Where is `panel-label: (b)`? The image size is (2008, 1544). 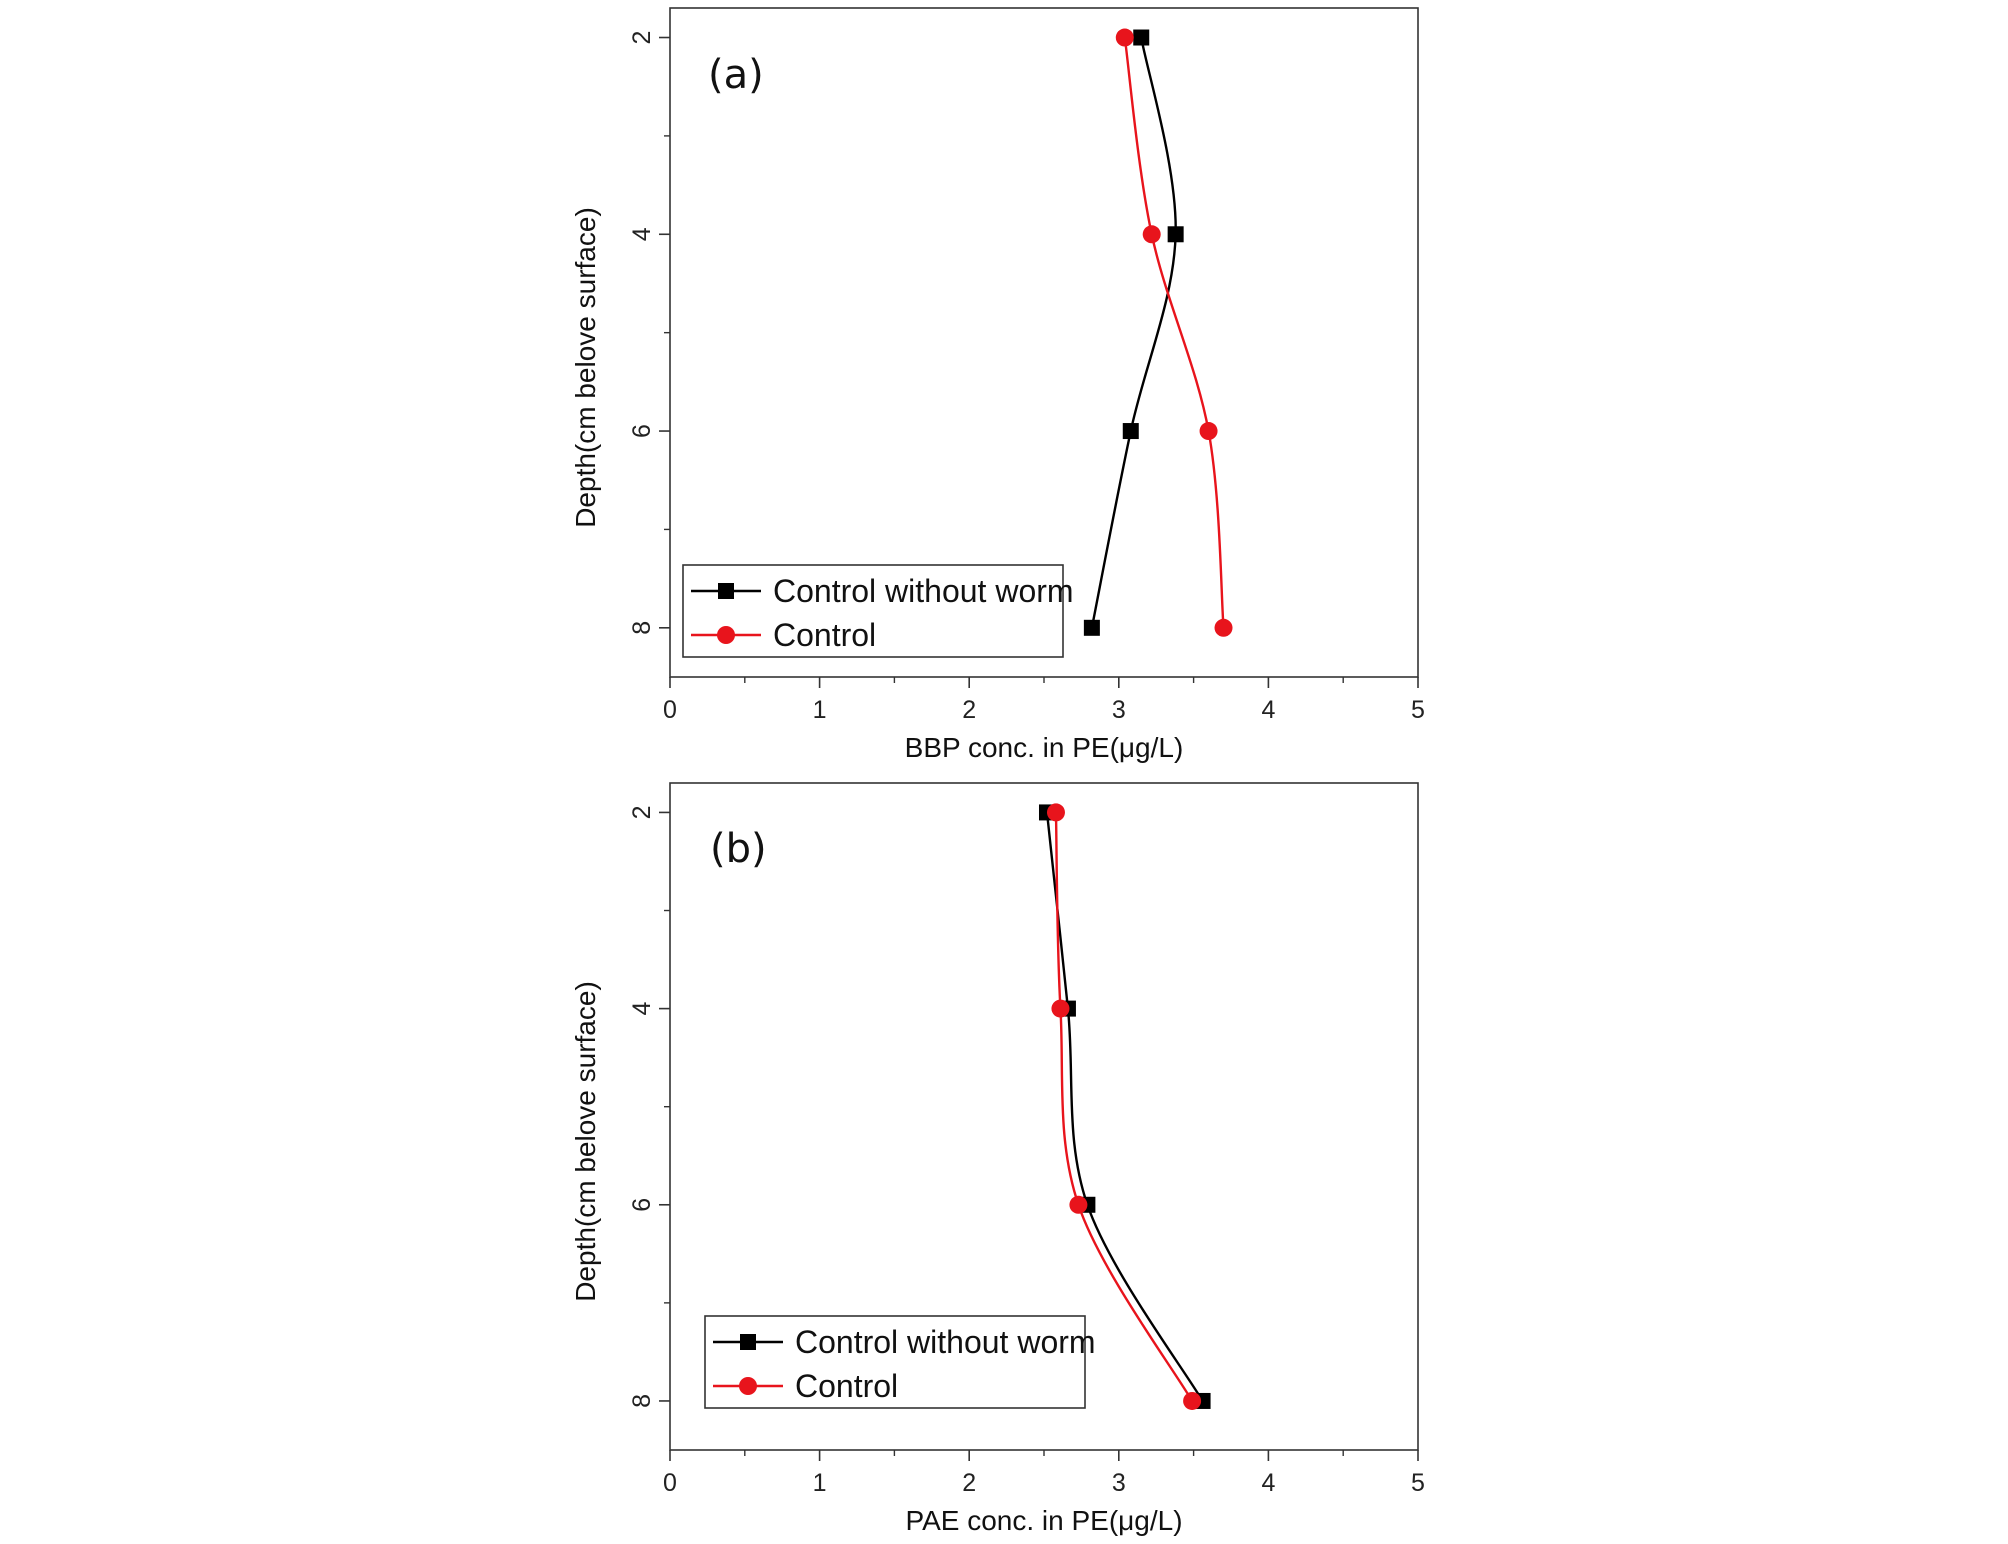
panel-label: (b) is located at coordinates (738, 849).